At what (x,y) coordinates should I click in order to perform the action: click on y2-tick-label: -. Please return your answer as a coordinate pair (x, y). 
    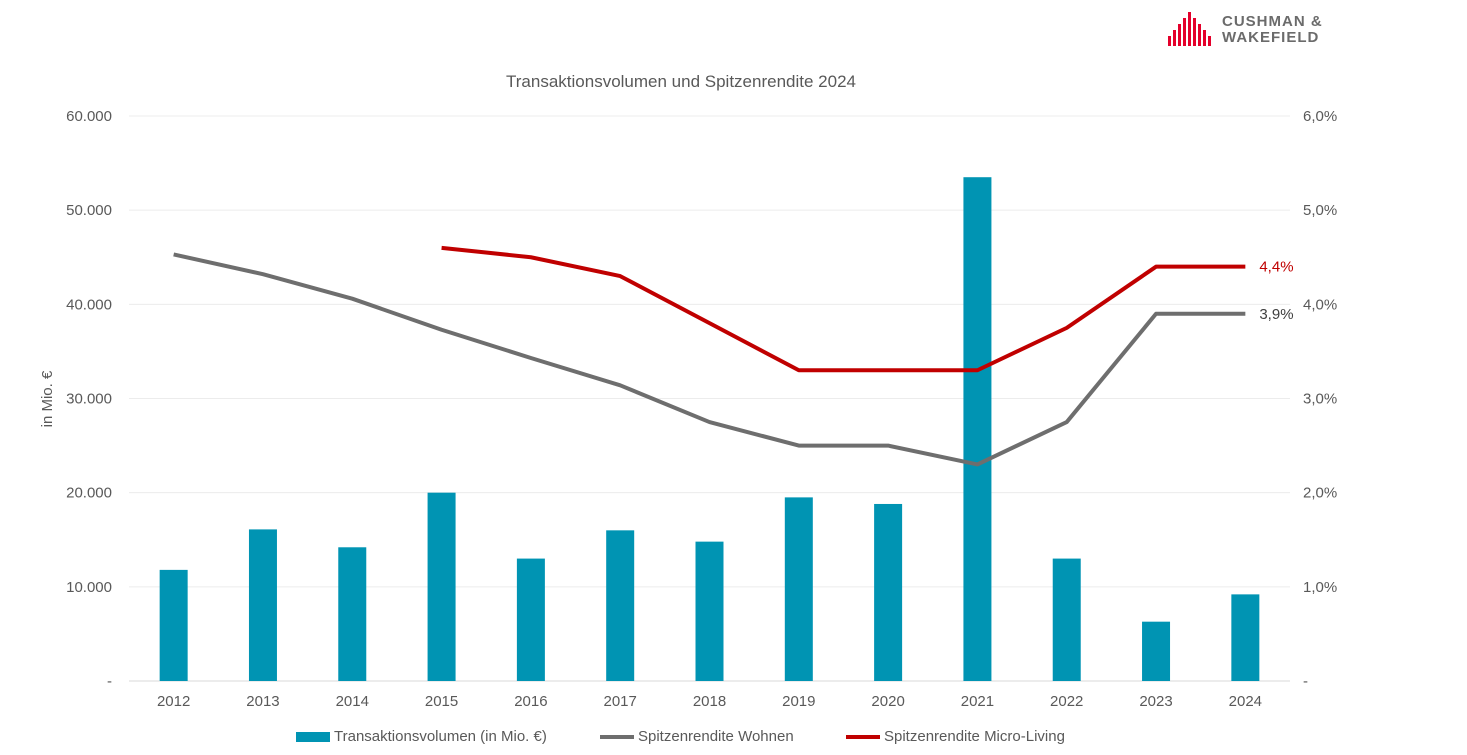
    Looking at the image, I should click on (1305, 681).